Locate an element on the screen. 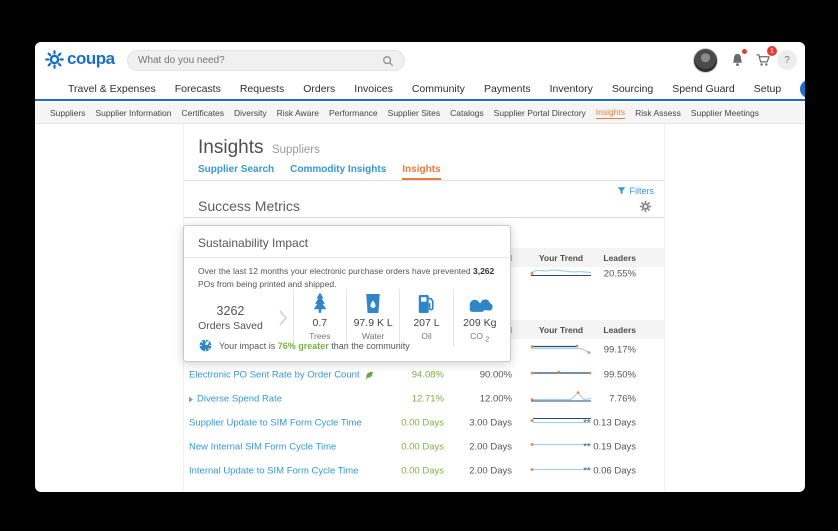 This screenshot has width=838, height=531. leaders-value: 99.50% is located at coordinates (619, 375).